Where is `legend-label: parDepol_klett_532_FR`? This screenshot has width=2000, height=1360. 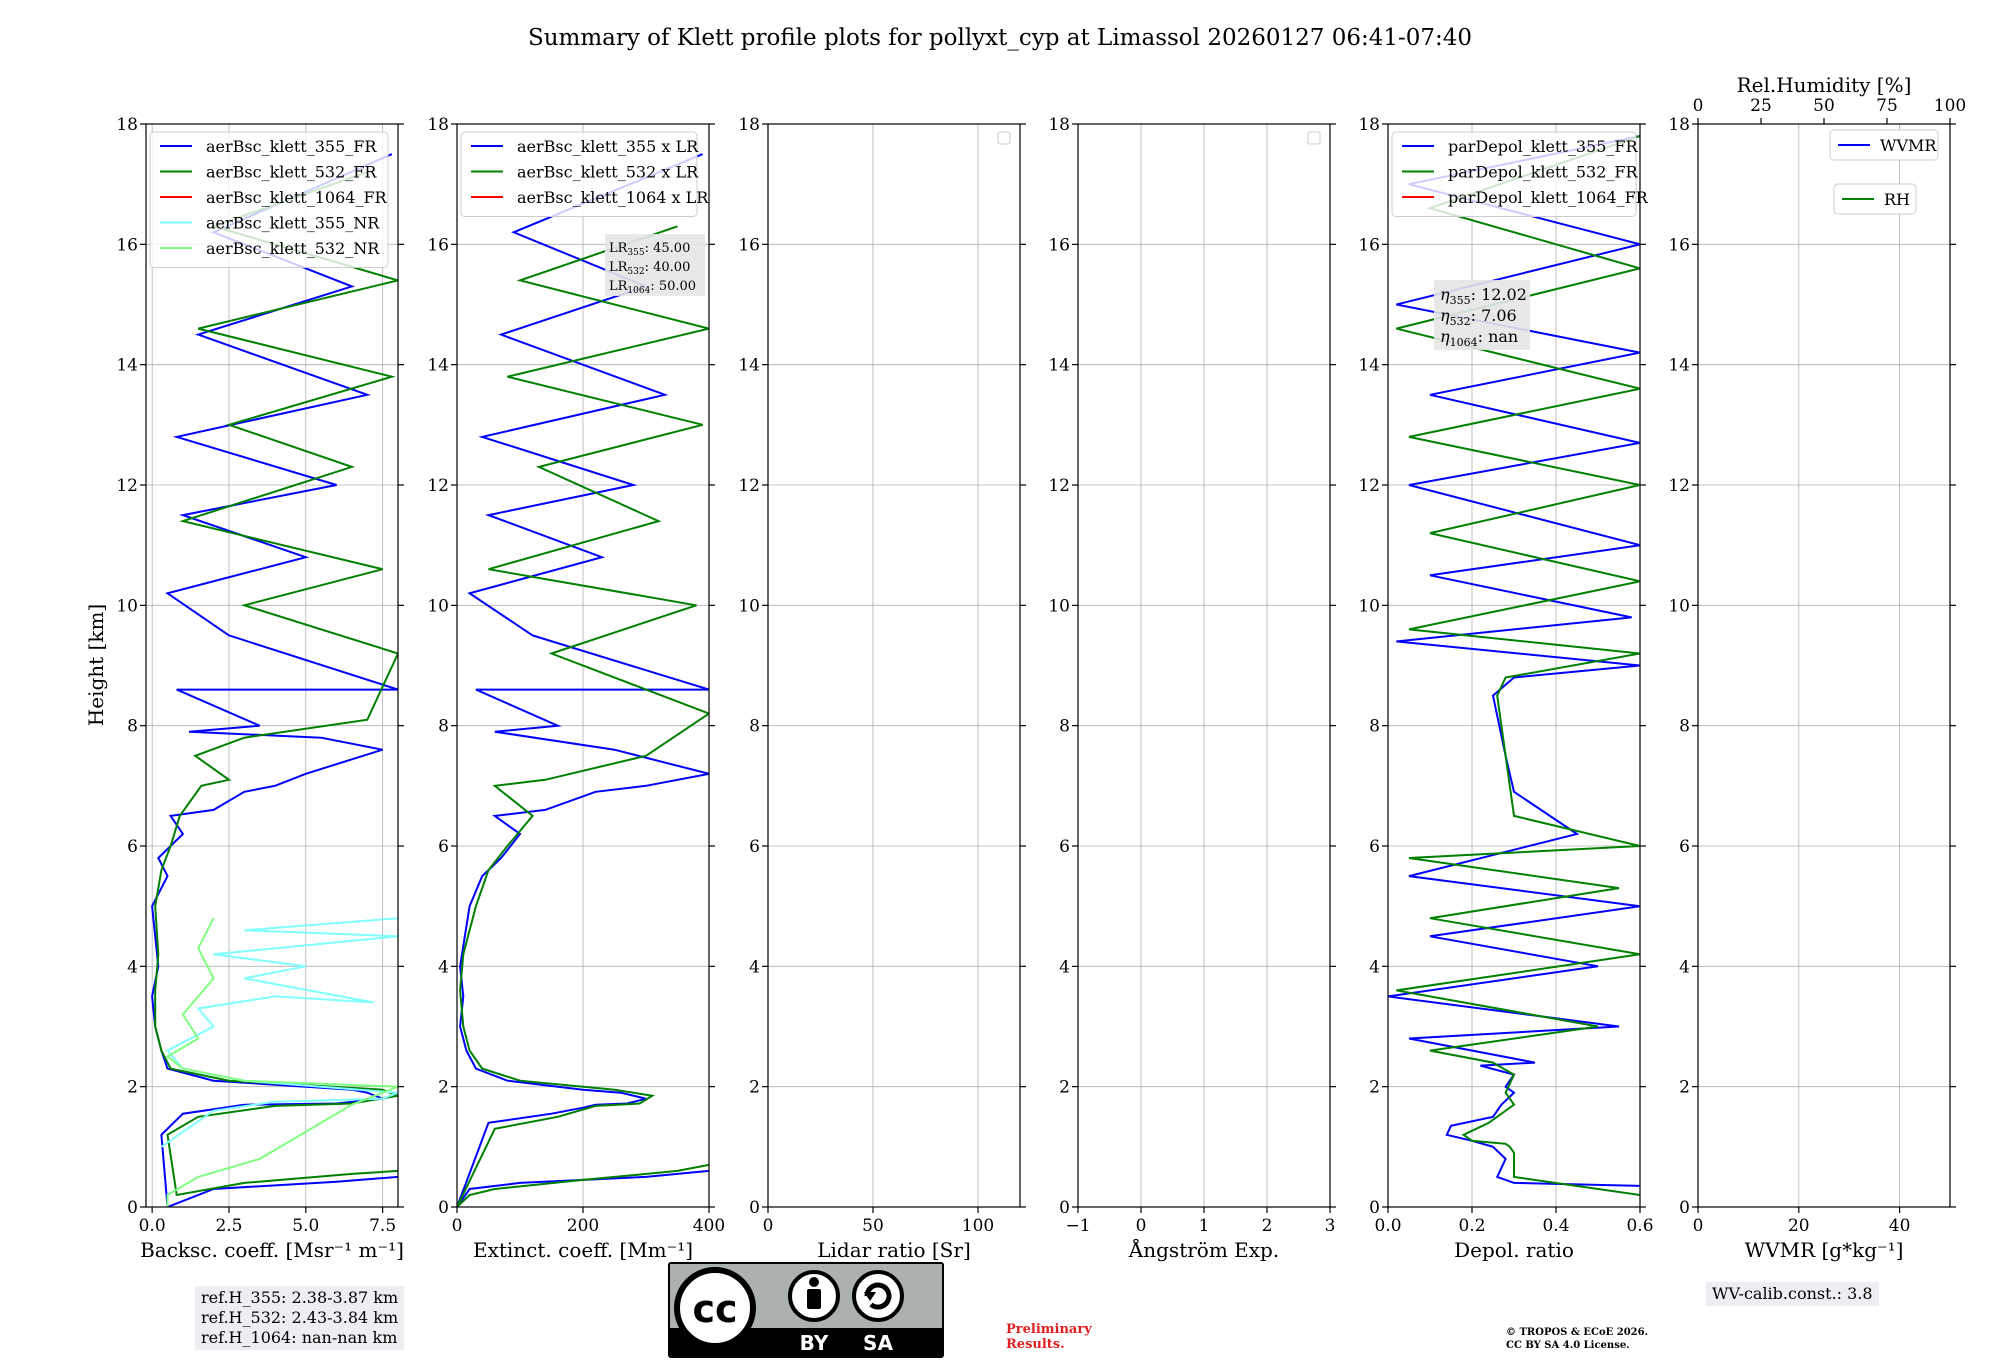 legend-label: parDepol_klett_532_FR is located at coordinates (1543, 172).